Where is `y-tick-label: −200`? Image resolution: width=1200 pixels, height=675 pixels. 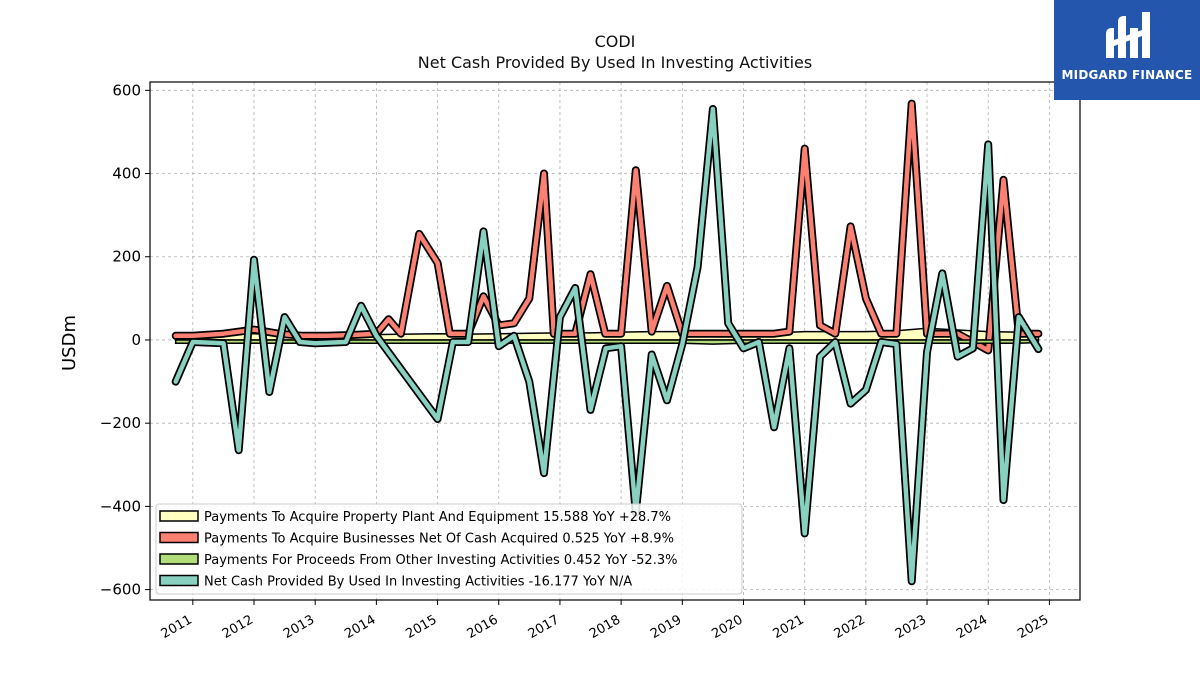 y-tick-label: −200 is located at coordinates (120, 423).